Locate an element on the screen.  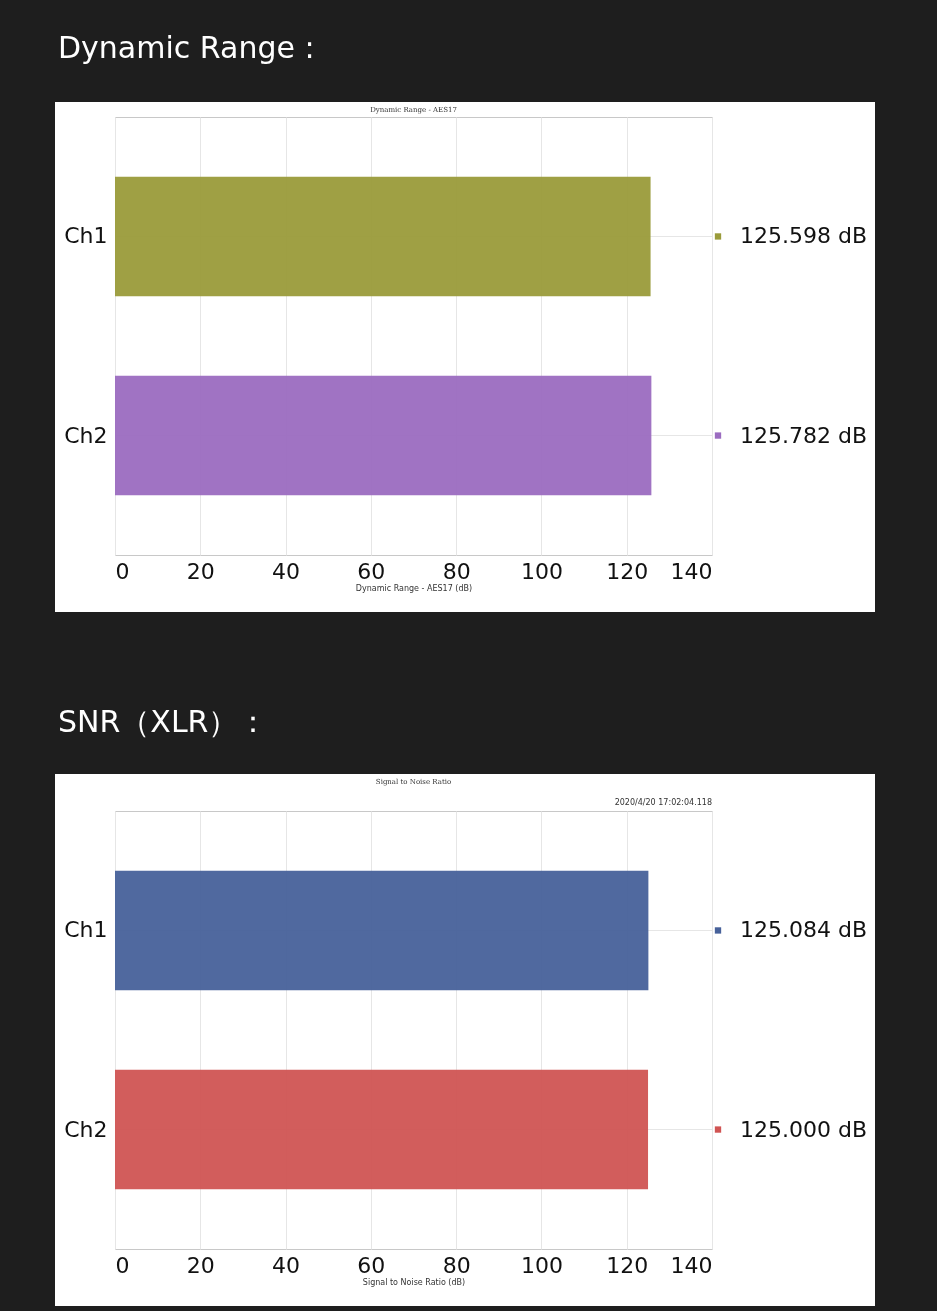
chart-title: Dynamic Range : is located at coordinates (187, 48).